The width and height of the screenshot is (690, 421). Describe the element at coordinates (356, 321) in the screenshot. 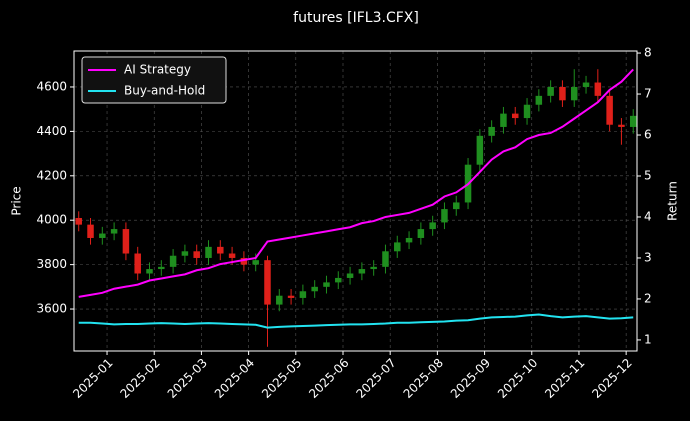

I see `return-line` at that location.